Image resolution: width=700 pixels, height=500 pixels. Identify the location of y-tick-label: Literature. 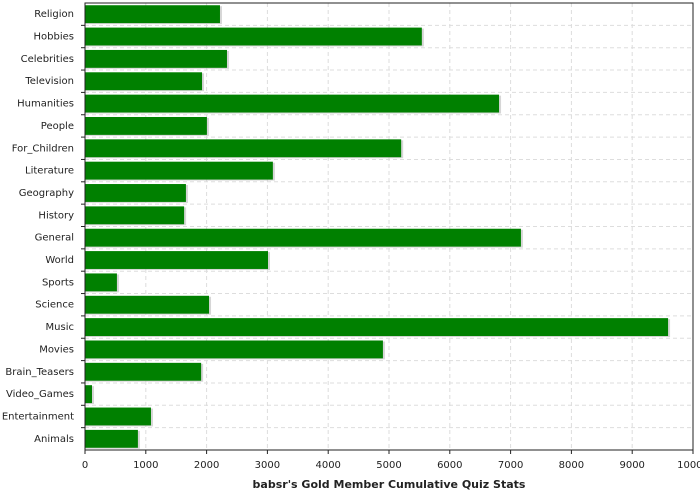
(49, 171).